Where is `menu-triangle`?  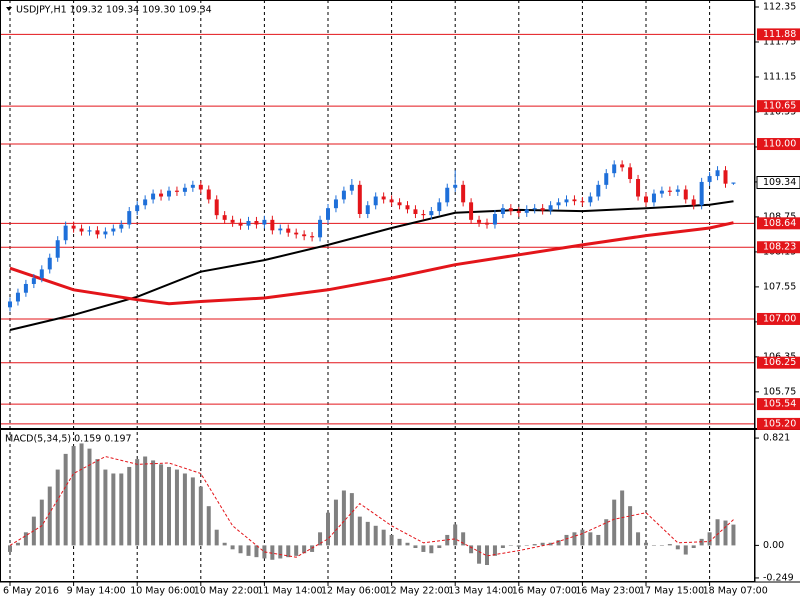
menu-triangle is located at coordinates (9, 9).